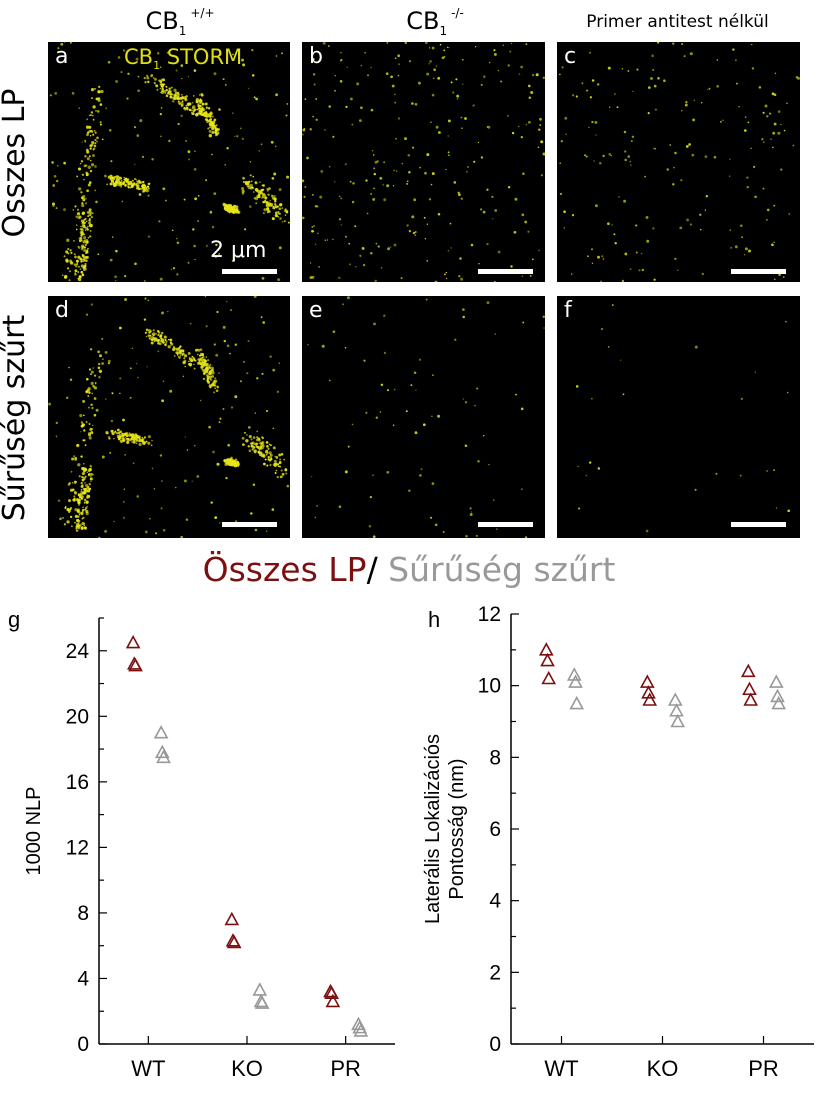 The width and height of the screenshot is (818, 1101). What do you see at coordinates (16, 163) in the screenshot?
I see `row-label-all-lp: Összes LP` at bounding box center [16, 163].